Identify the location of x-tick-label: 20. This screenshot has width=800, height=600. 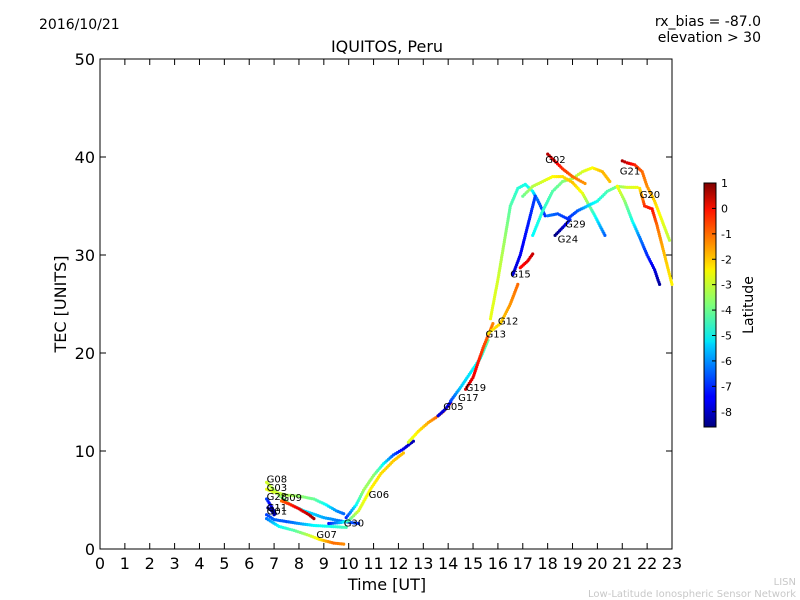
(597, 563).